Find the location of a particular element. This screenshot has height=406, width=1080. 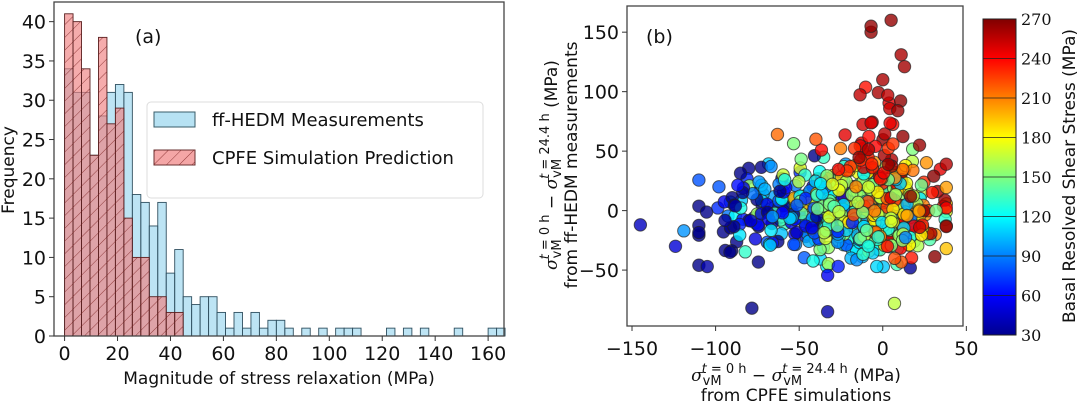

colorbar-label: Basal Resolved Shear Stress (MPa) is located at coordinates (1070, 176).